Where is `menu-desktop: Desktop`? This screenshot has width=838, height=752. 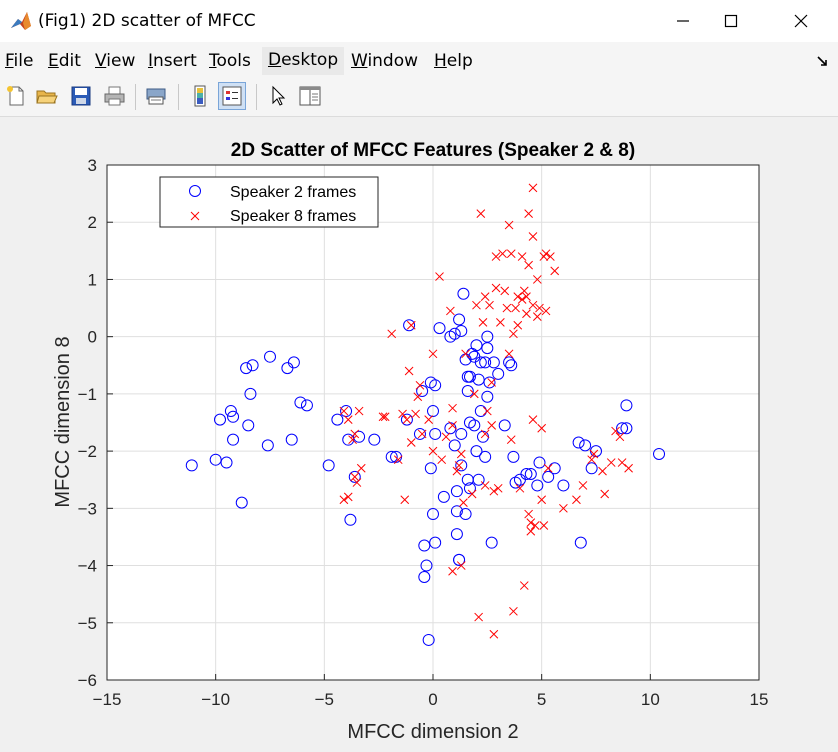 menu-desktop: Desktop is located at coordinates (303, 61).